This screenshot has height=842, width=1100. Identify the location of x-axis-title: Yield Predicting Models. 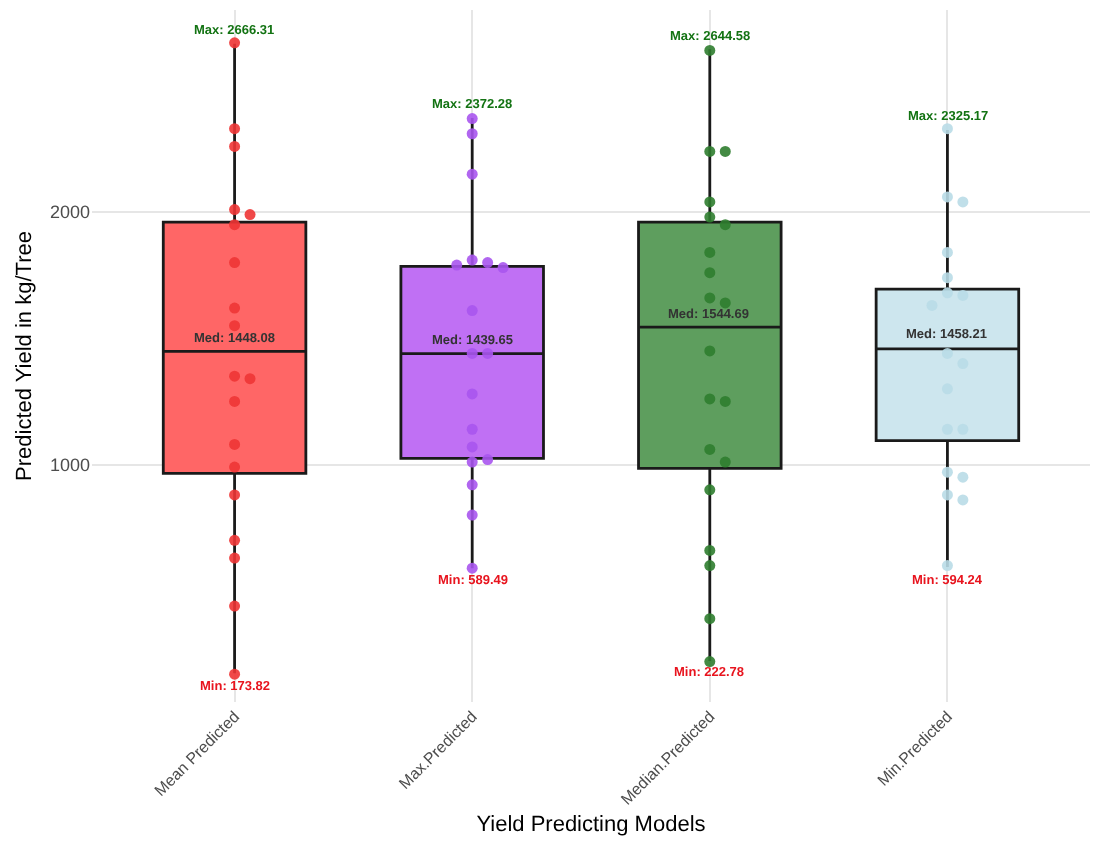
(591, 824).